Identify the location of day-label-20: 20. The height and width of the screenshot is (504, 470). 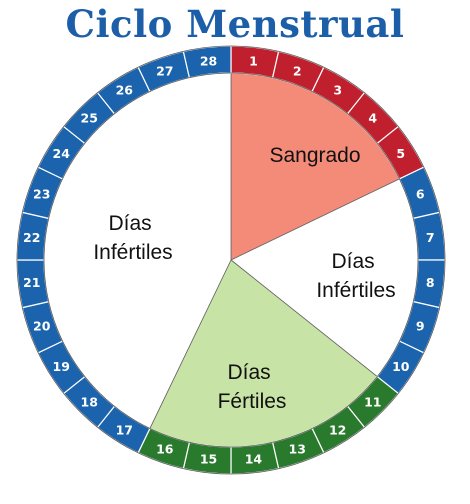
(42, 326).